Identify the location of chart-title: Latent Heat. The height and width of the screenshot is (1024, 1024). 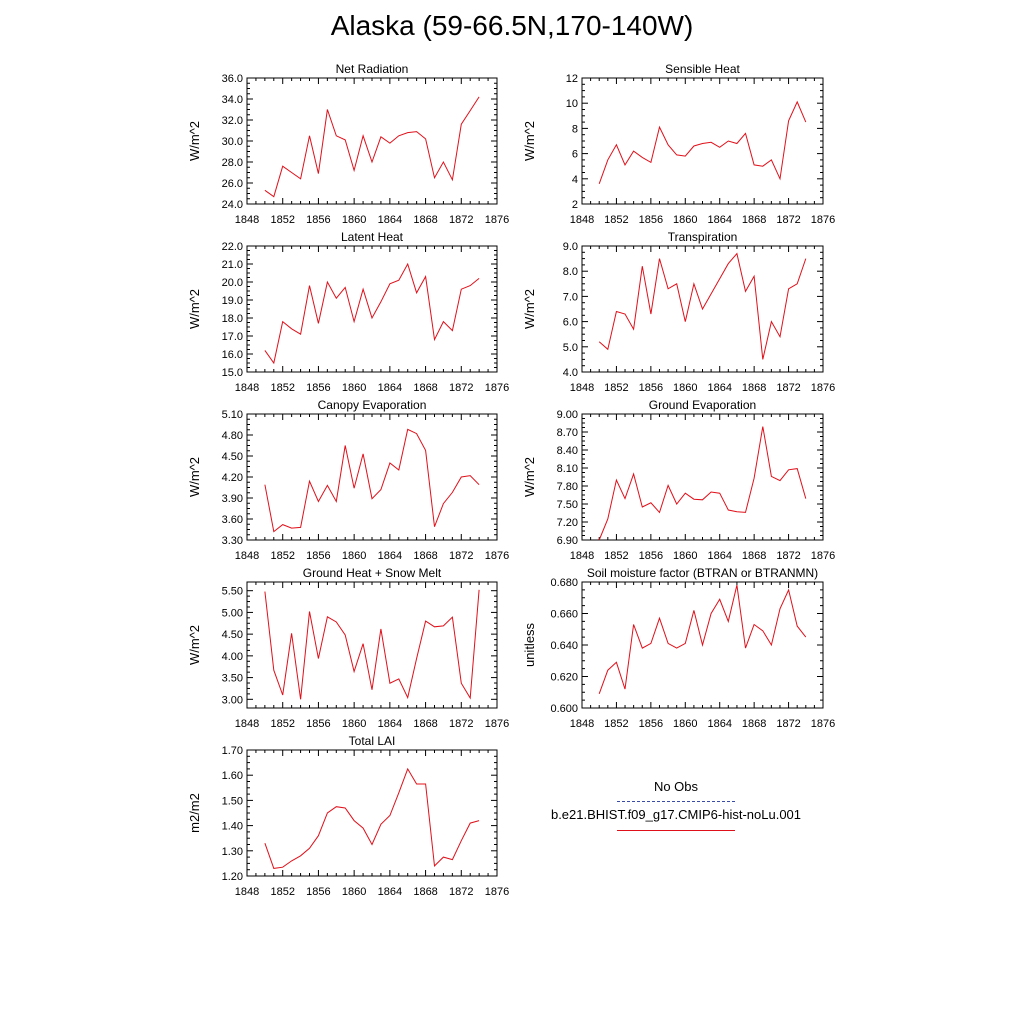
(372, 237).